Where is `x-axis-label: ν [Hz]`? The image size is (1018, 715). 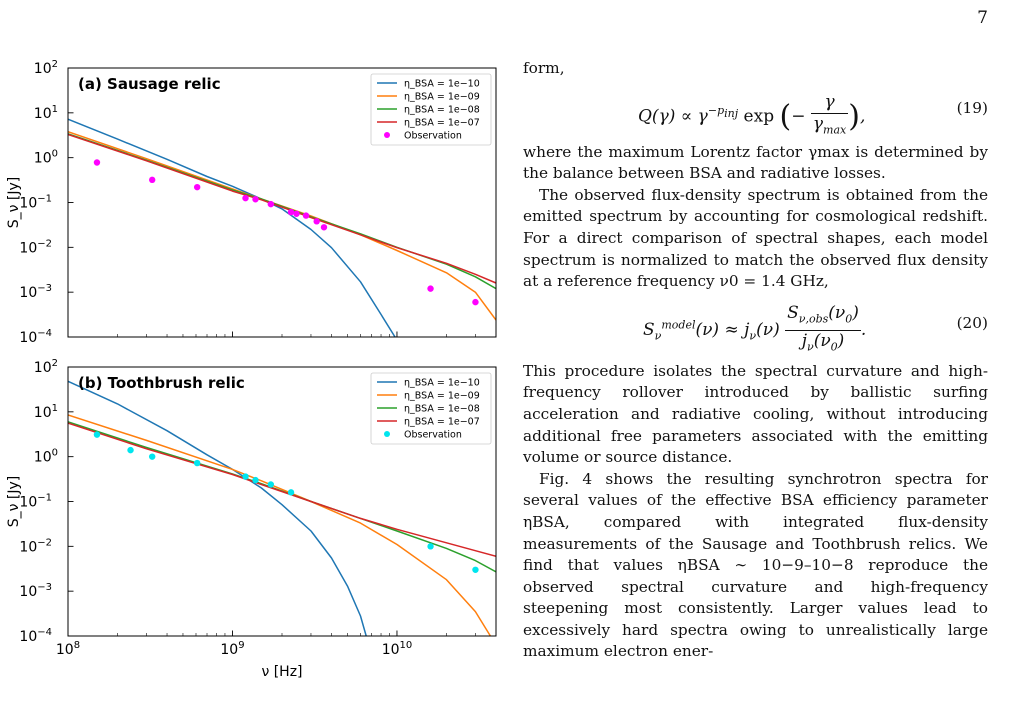 x-axis-label: ν [Hz] is located at coordinates (281, 672).